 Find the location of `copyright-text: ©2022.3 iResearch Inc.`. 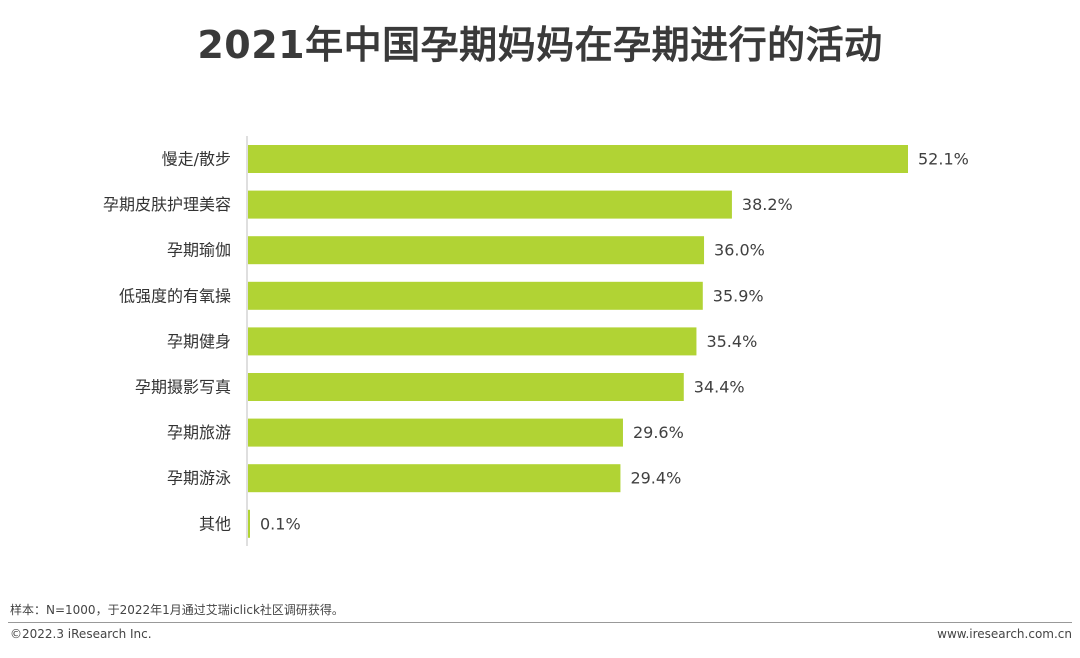

copyright-text: ©2022.3 iResearch Inc. is located at coordinates (81, 634).